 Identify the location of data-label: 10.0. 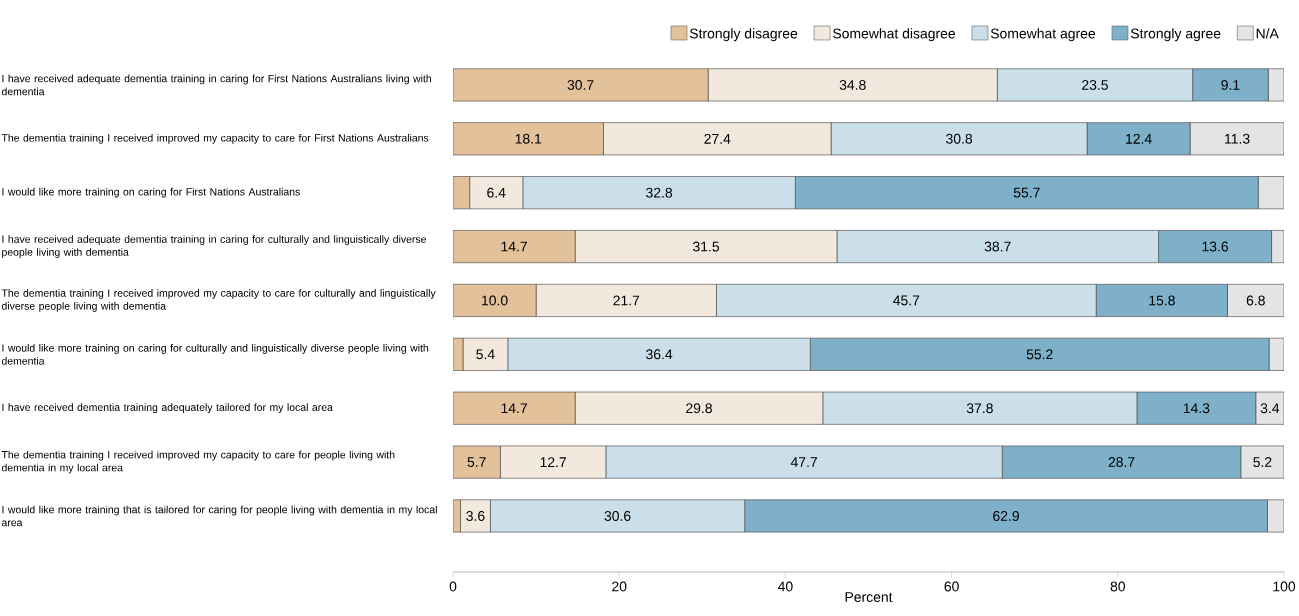
(495, 300).